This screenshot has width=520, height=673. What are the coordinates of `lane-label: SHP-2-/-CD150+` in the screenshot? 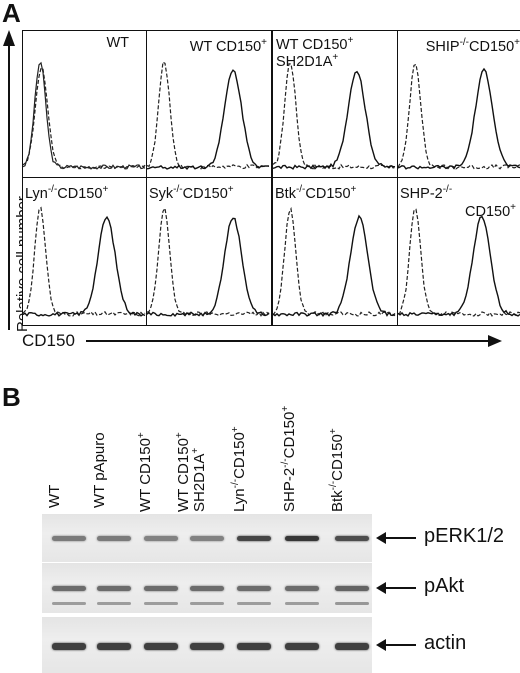 It's located at (289, 458).